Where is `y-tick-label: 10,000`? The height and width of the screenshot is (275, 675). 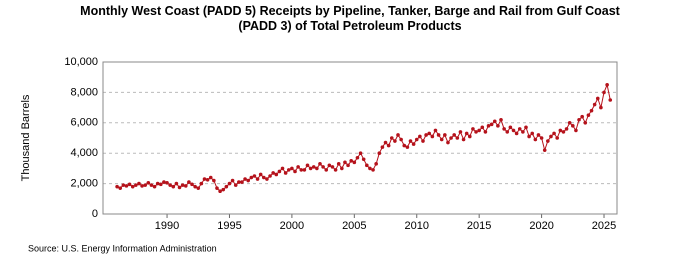
y-tick-label: 10,000 is located at coordinates (81, 62).